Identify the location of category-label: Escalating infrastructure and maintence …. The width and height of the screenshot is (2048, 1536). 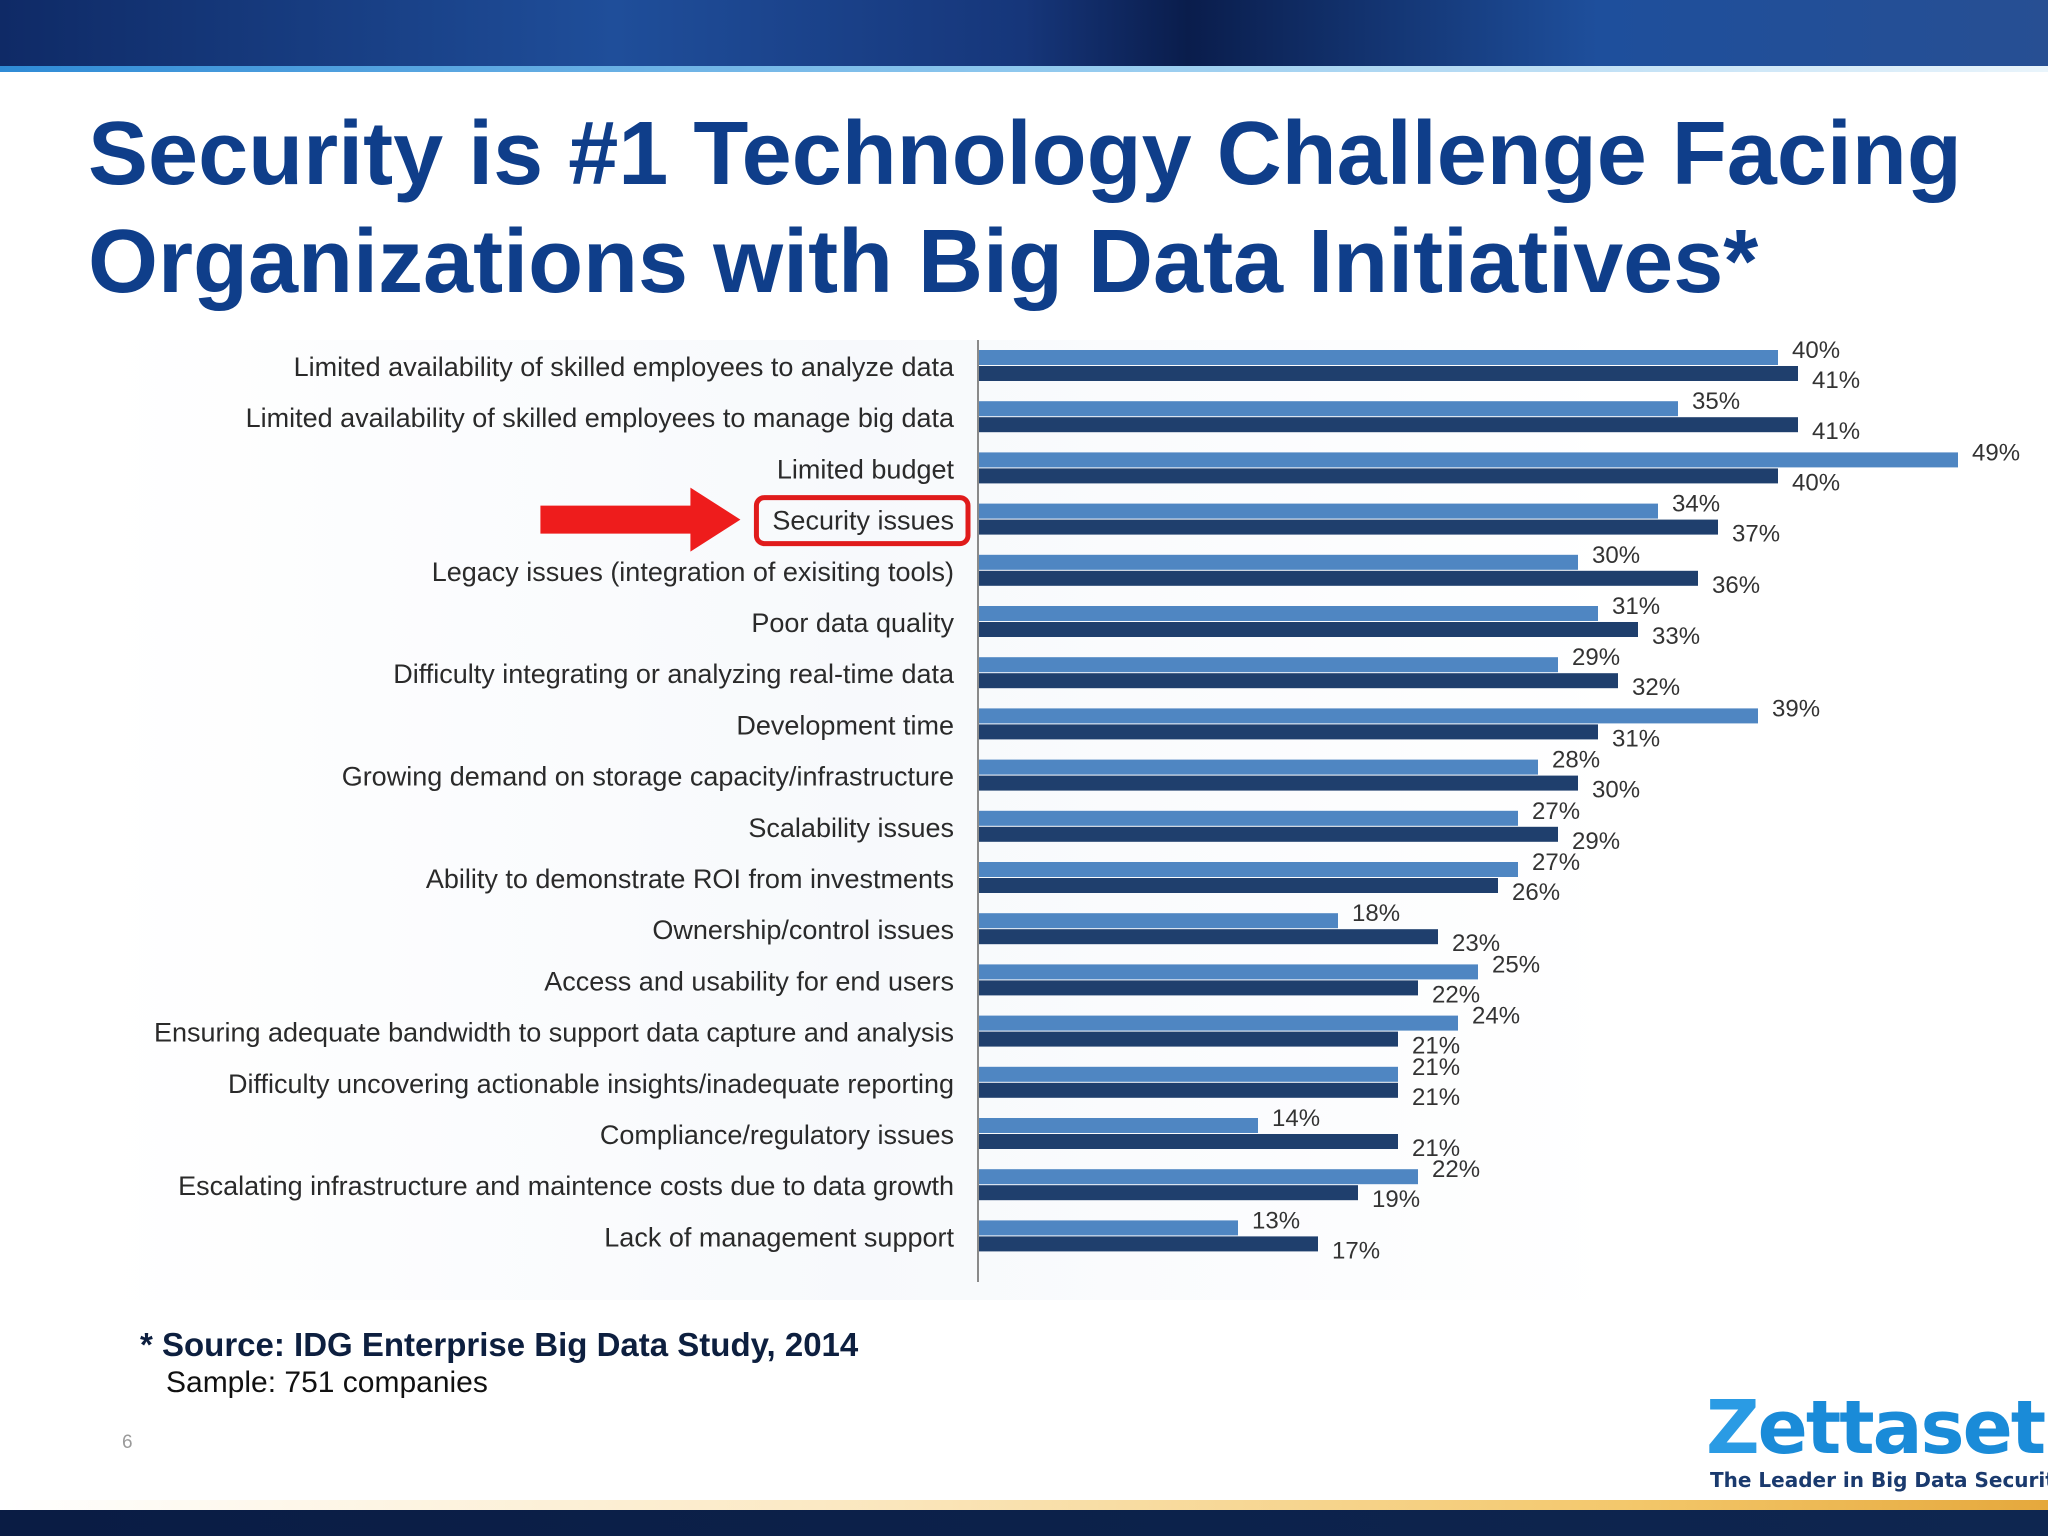
(566, 1186).